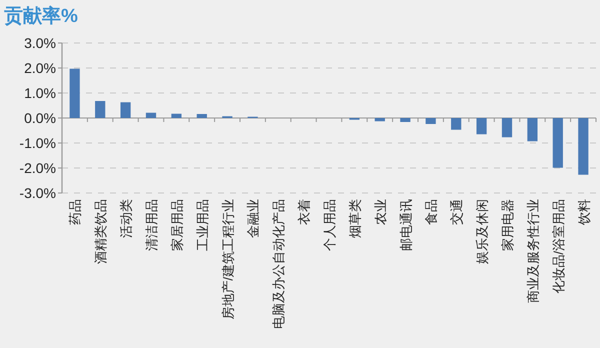  I want to click on x-tick-label: 化妆品/浴室用品, so click(558, 246).